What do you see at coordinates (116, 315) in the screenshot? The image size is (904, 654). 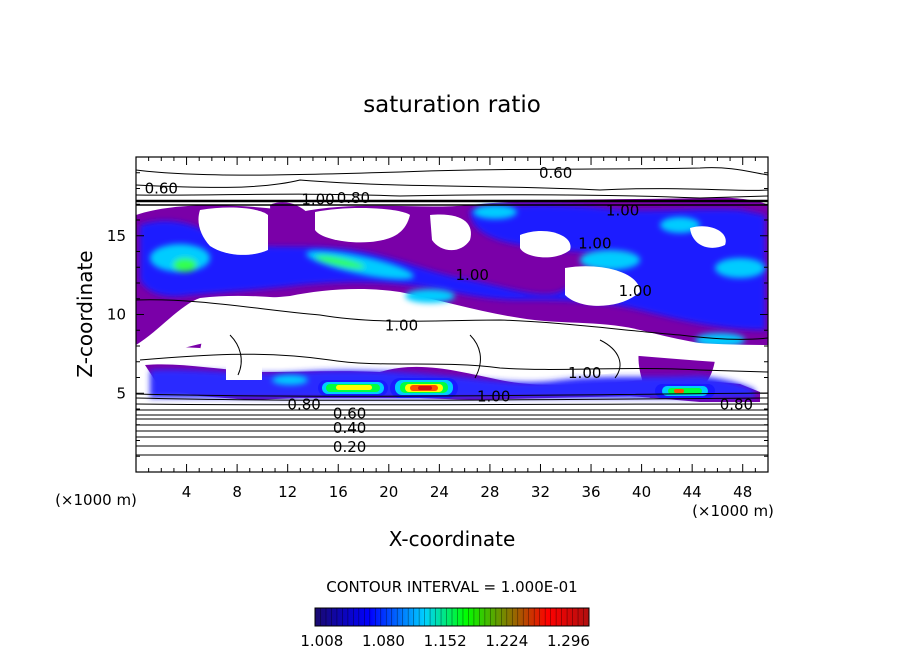 I see `y-tick-label: 10` at bounding box center [116, 315].